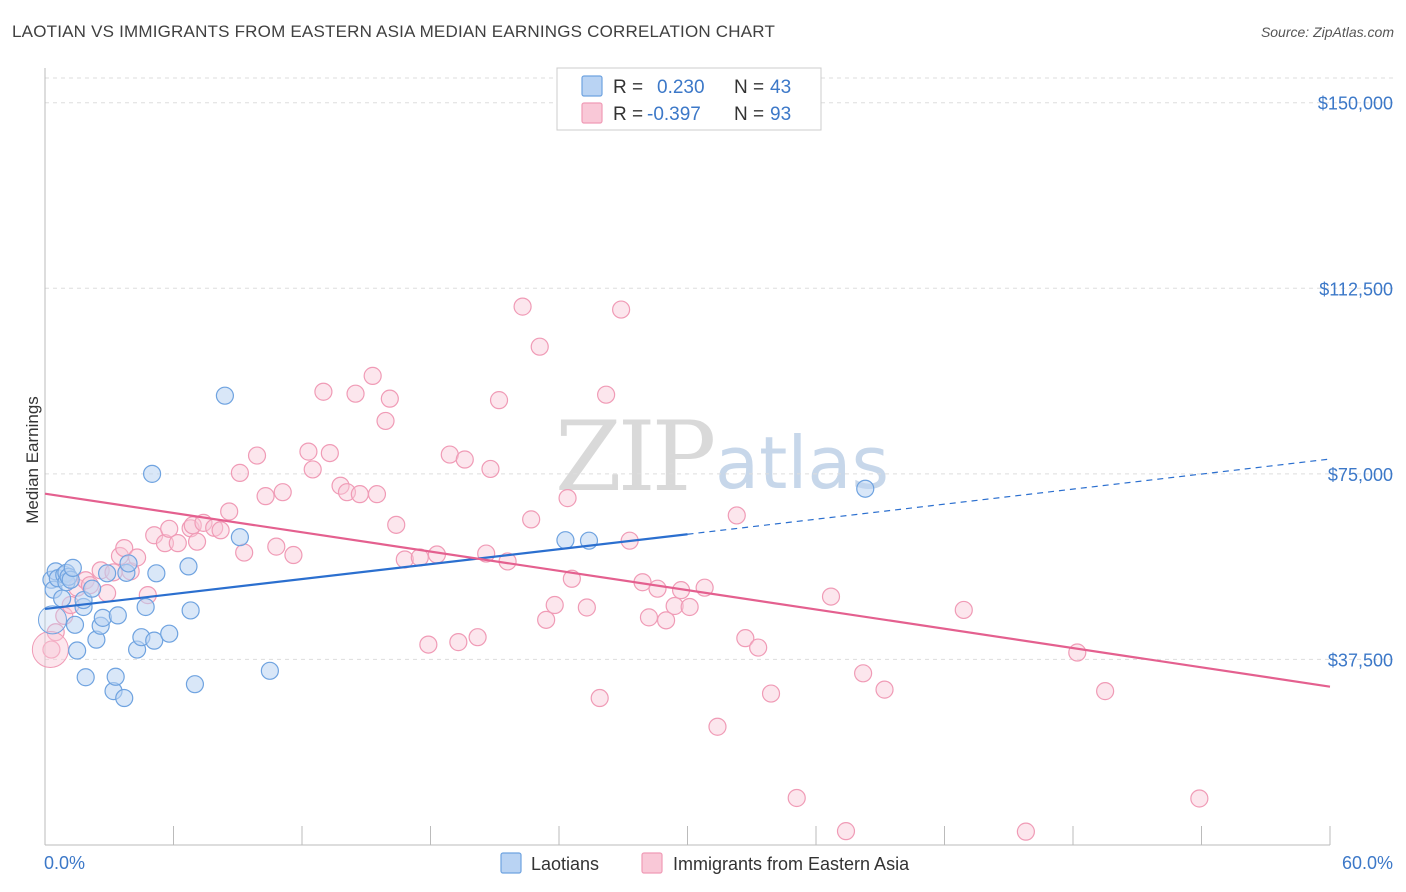  What do you see at coordinates (1360, 475) in the screenshot?
I see `y-tick-label-1: $75,000` at bounding box center [1360, 475].